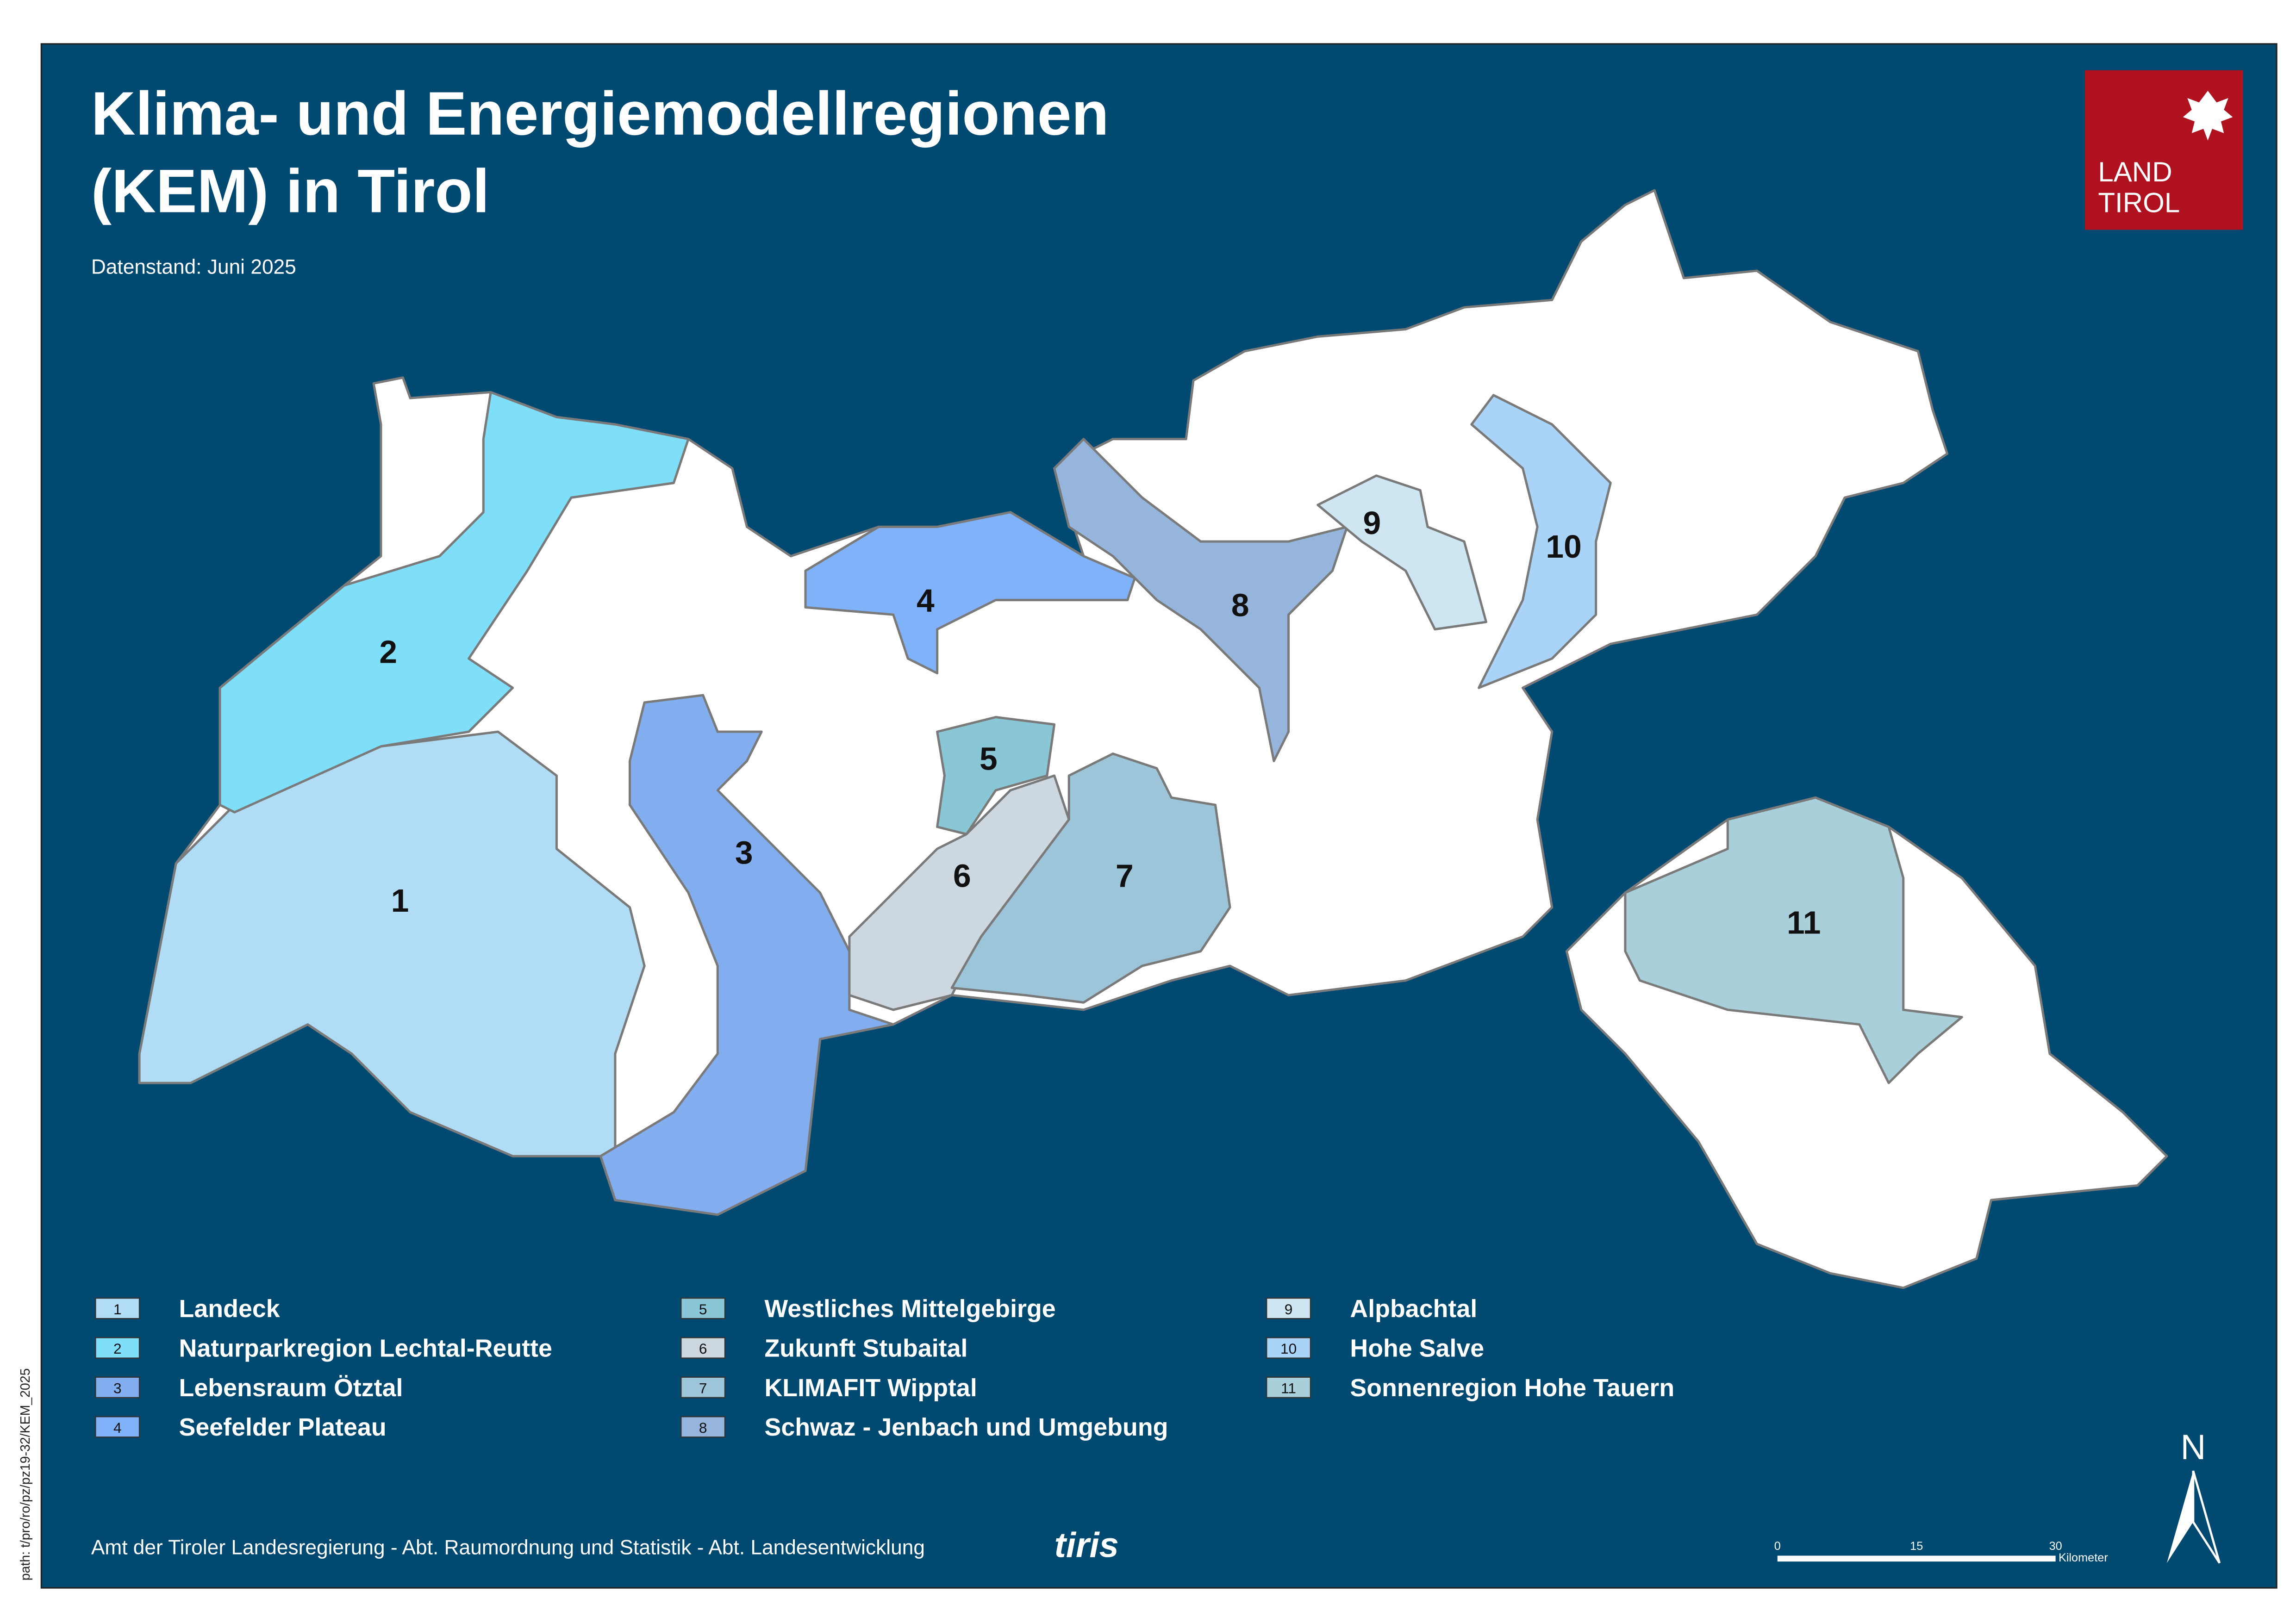 The image size is (2296, 1623). What do you see at coordinates (600, 114) in the screenshot?
I see `title-line: Klima- und Energiemodellregionen` at bounding box center [600, 114].